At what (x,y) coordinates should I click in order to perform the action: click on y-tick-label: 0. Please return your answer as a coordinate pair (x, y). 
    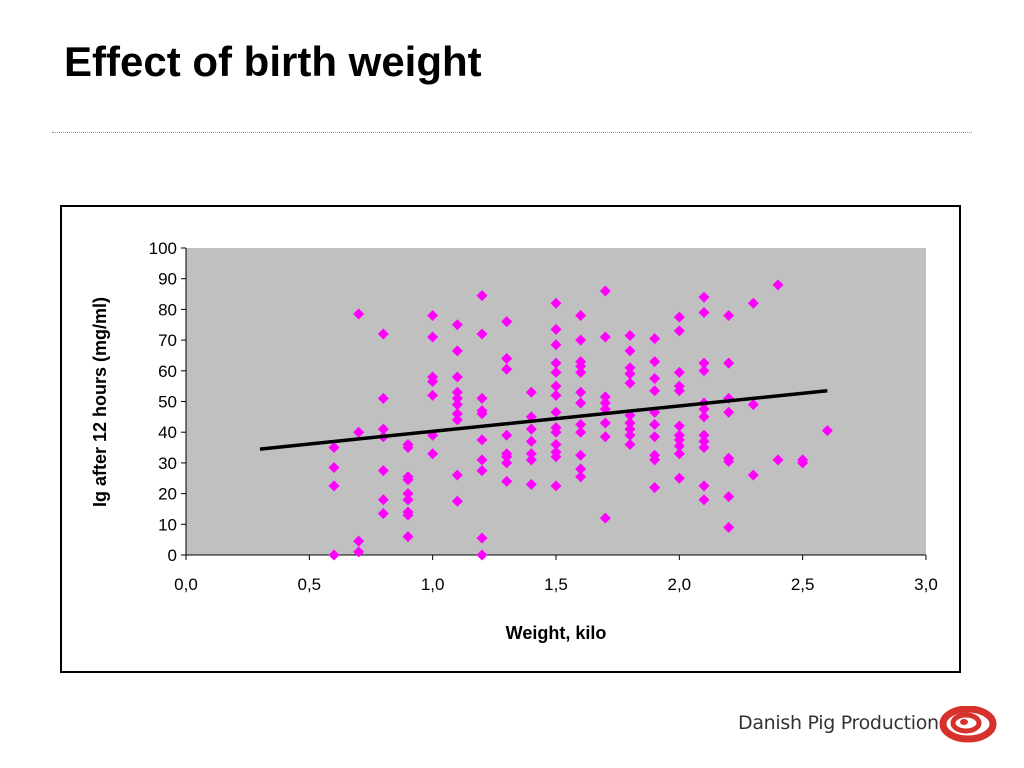
    Looking at the image, I should click on (172, 555).